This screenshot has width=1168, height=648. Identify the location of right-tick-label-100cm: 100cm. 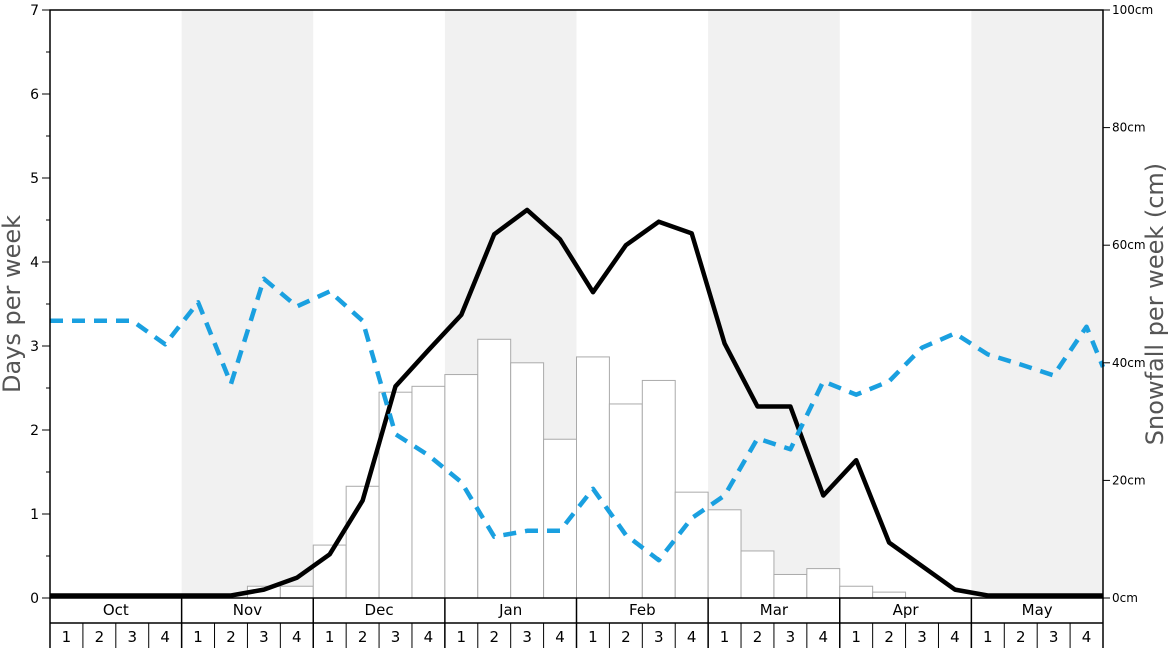
(1132, 10).